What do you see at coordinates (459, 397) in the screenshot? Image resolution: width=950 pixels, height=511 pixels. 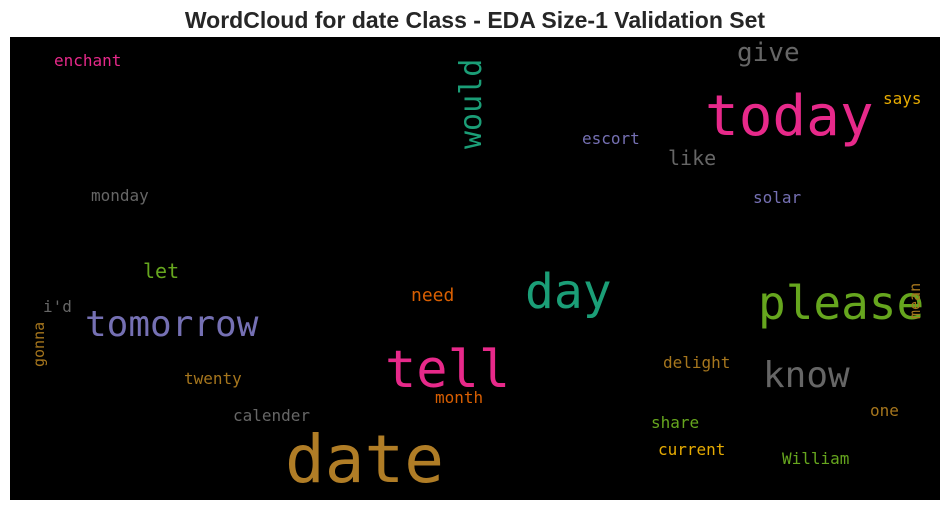 I see `word-month: month` at bounding box center [459, 397].